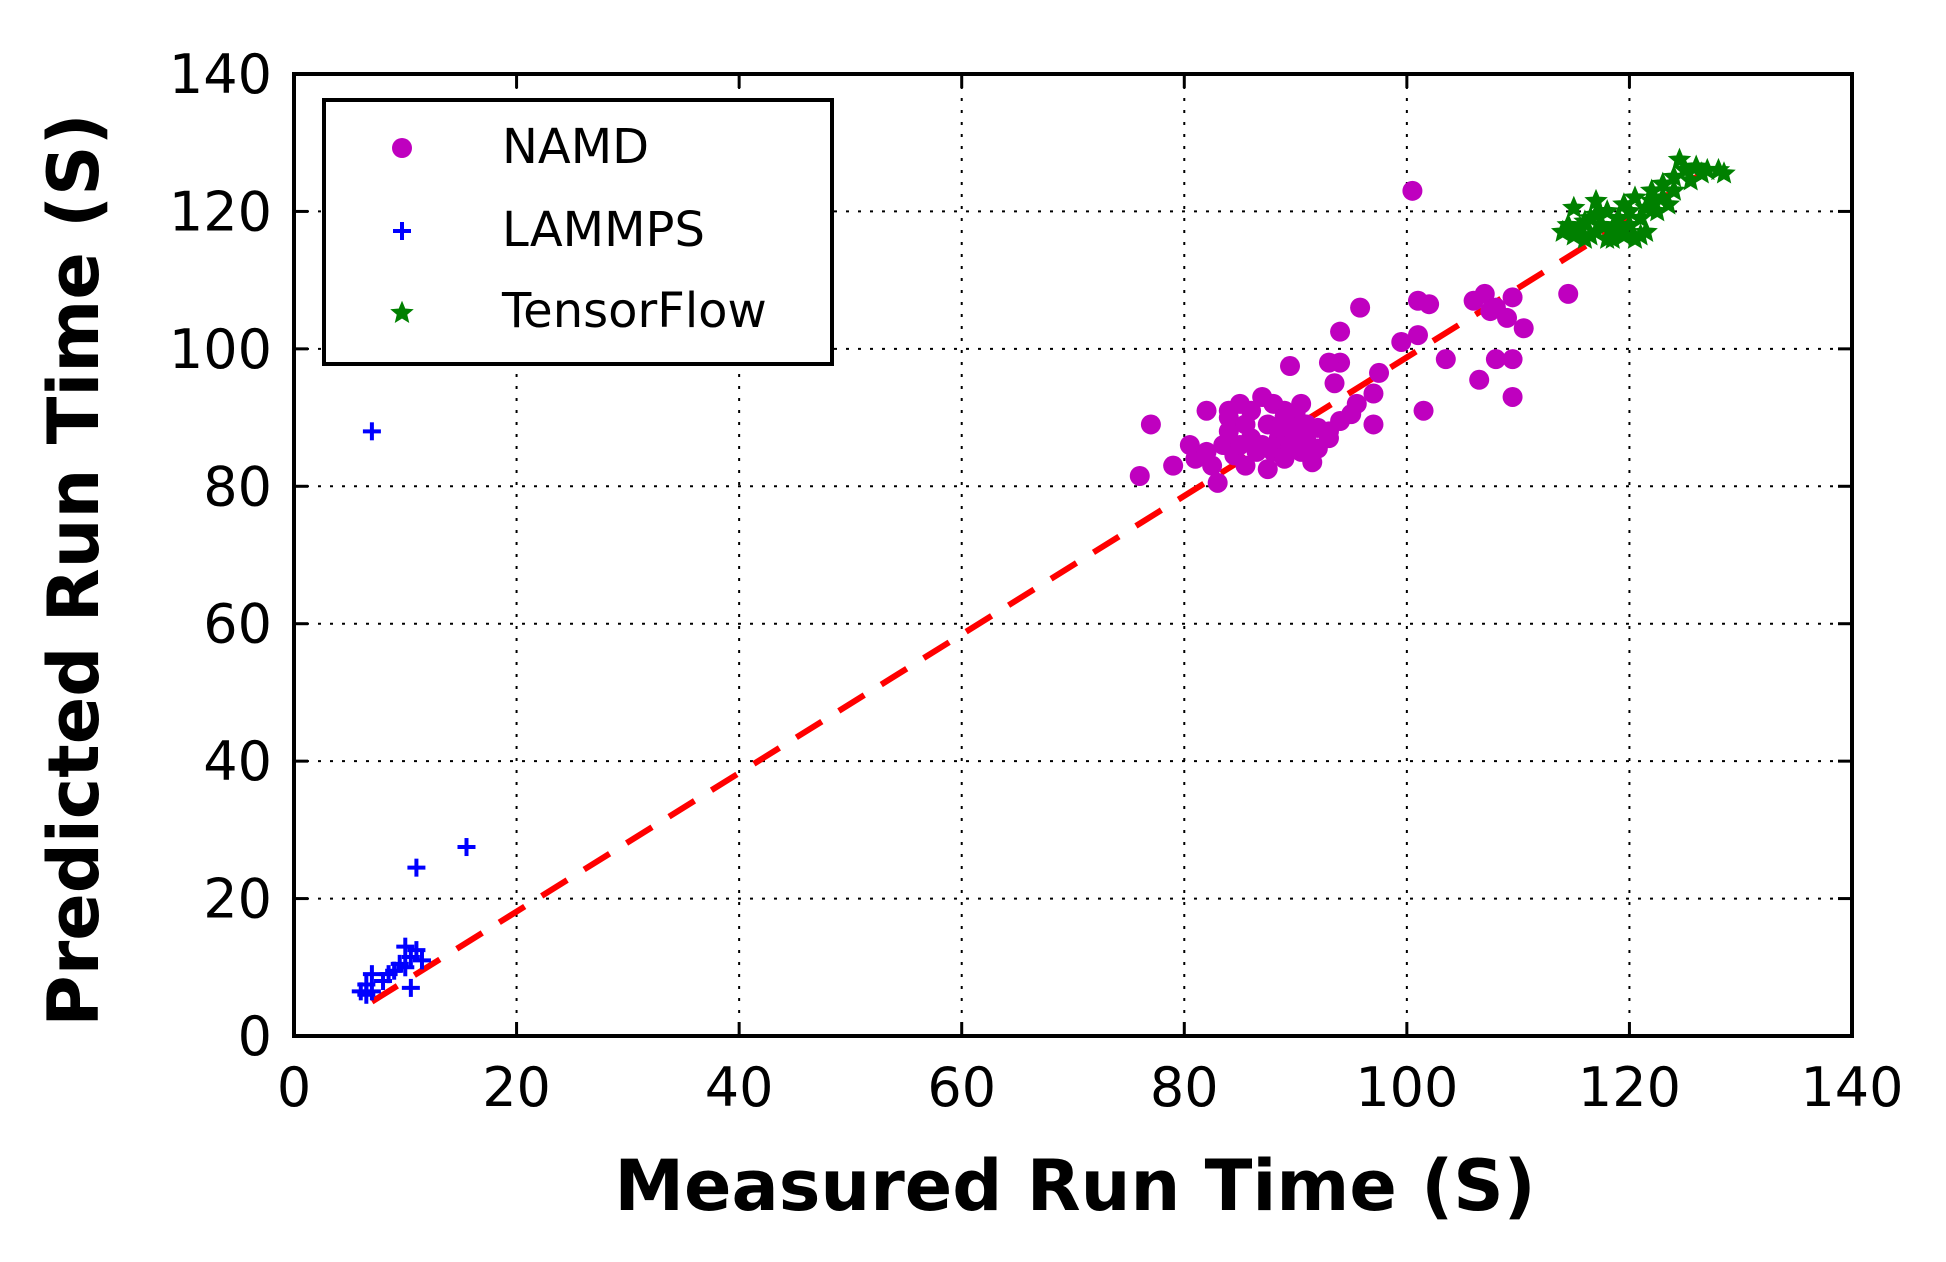 This screenshot has width=1946, height=1262. I want to click on x-tick-label: 40, so click(739, 1087).